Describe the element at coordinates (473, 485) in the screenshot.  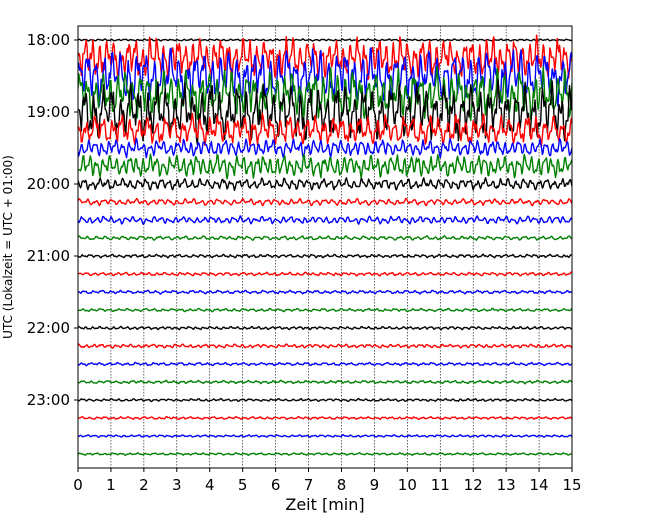
I see `x-tick-label-12: 12` at that location.